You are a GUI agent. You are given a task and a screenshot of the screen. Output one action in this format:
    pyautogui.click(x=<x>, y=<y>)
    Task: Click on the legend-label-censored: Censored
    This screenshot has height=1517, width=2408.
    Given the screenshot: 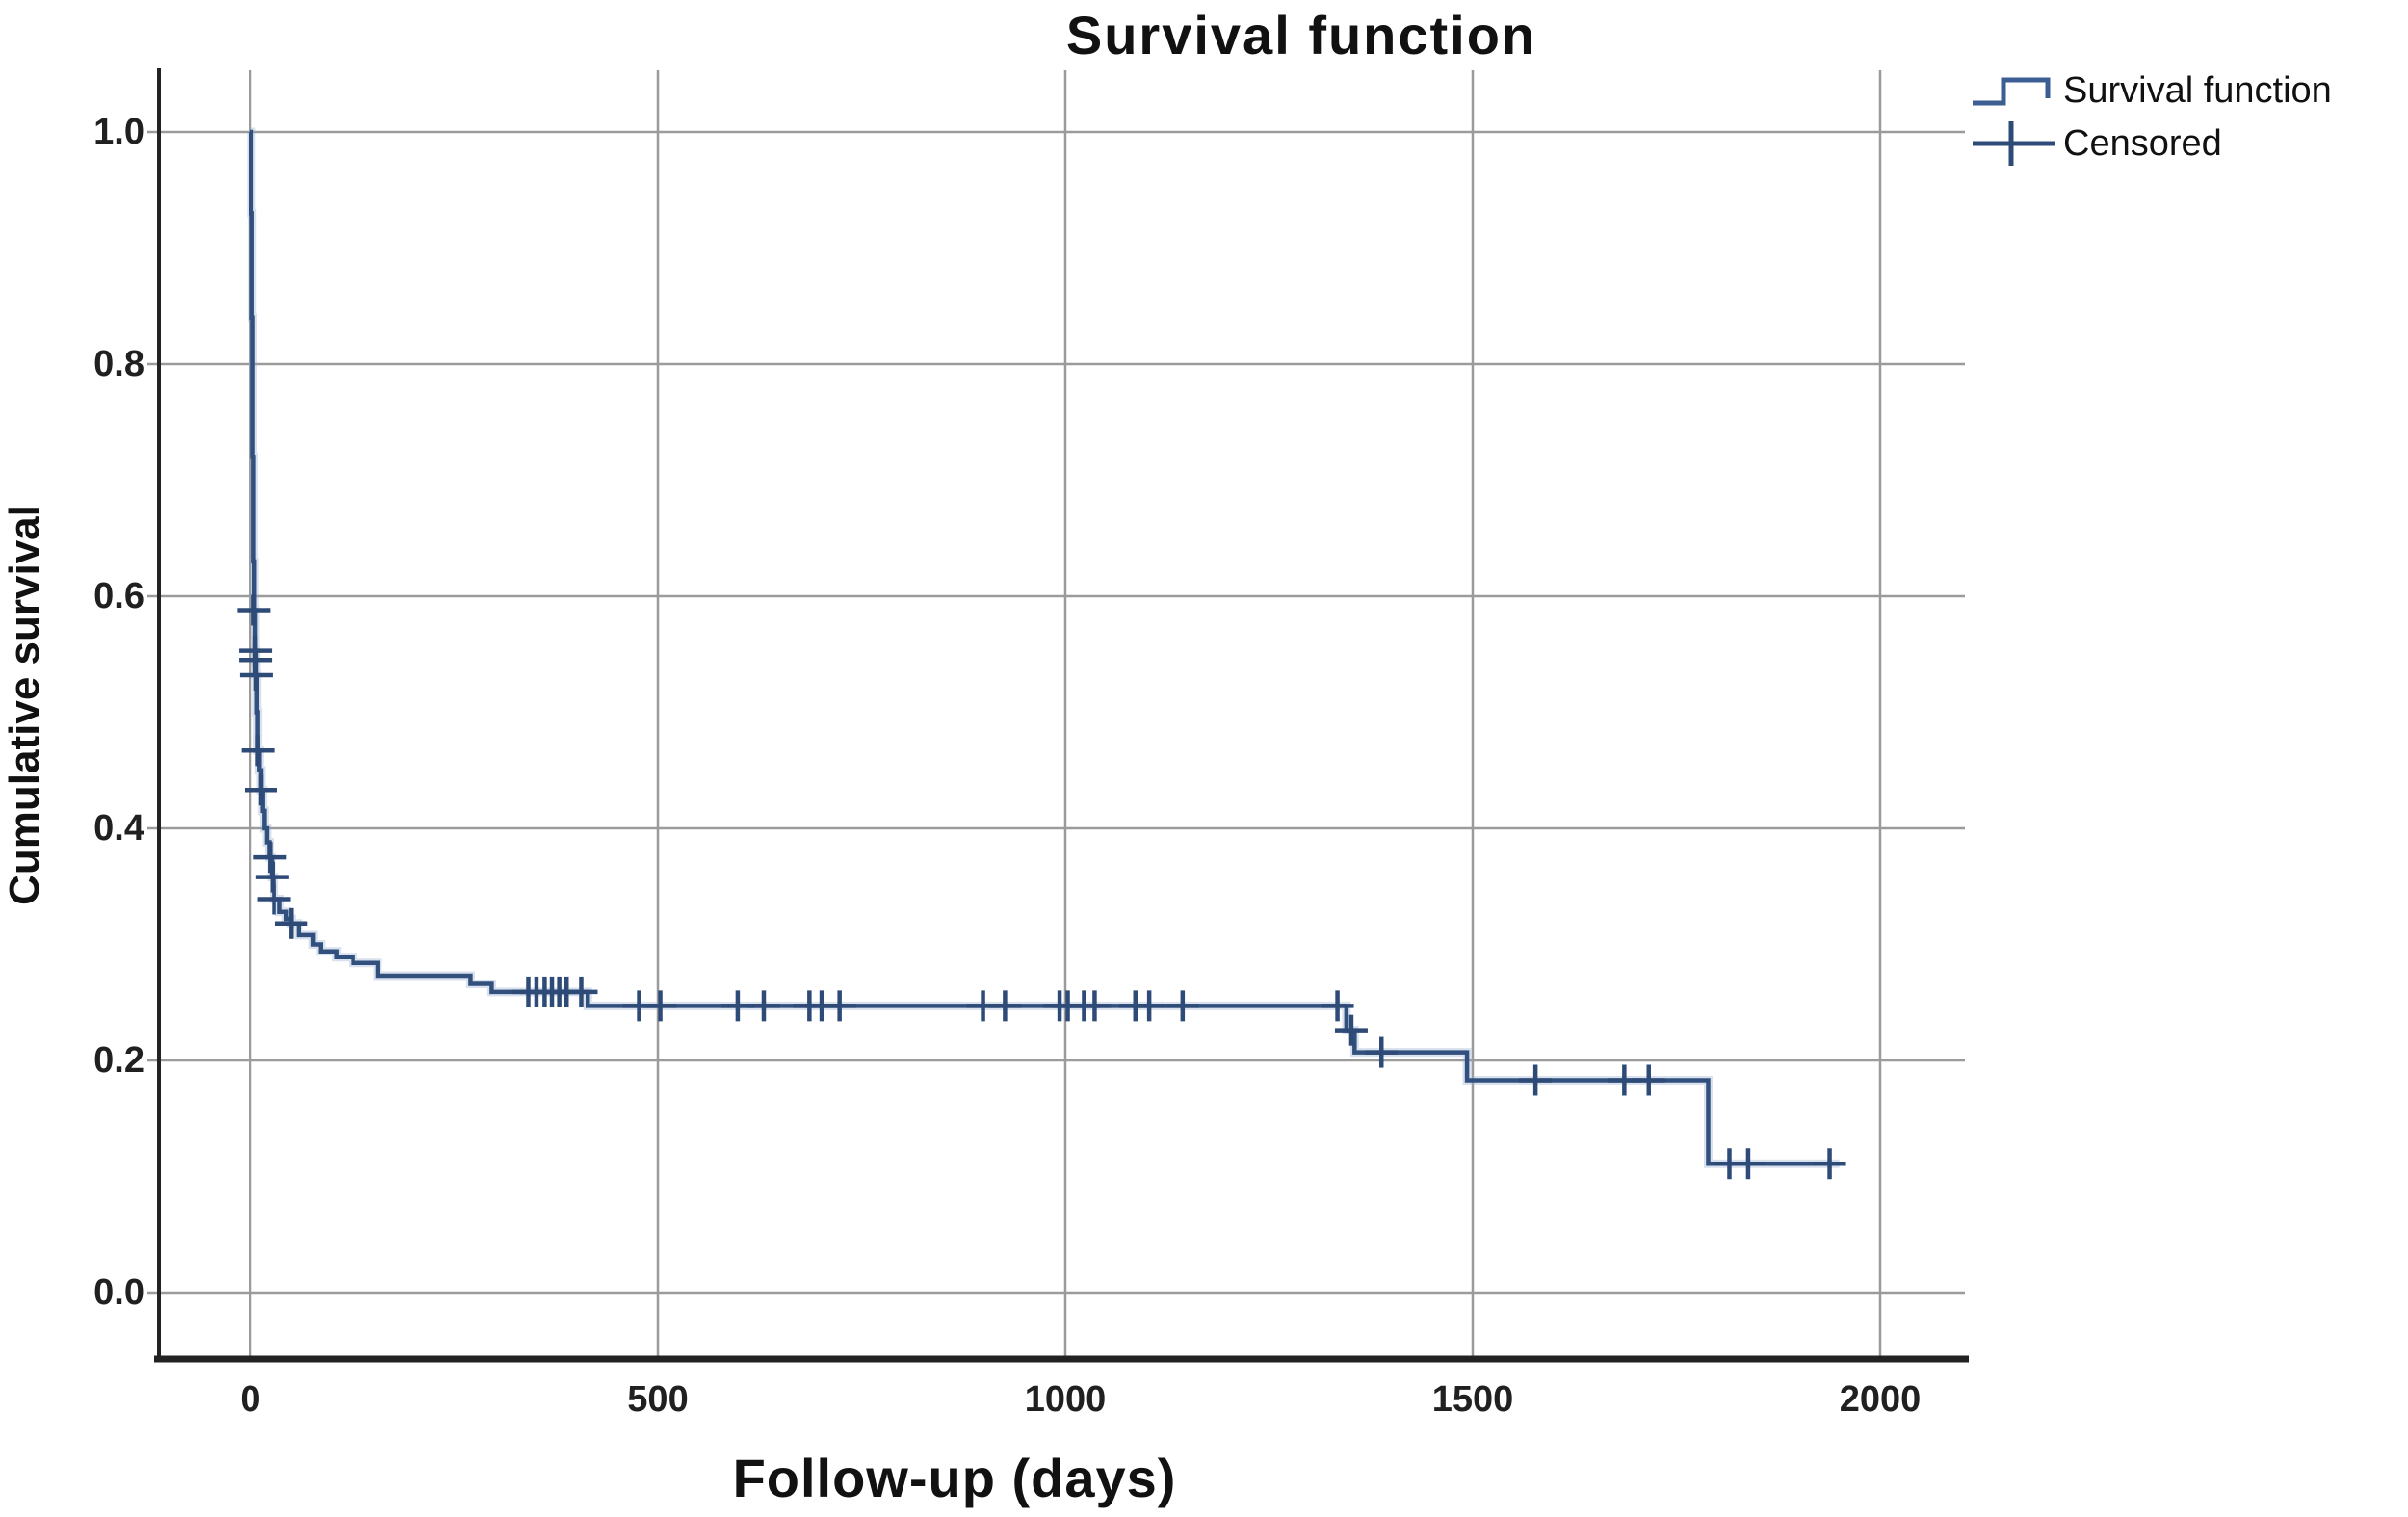 What is the action you would take?
    pyautogui.click(x=2142, y=143)
    